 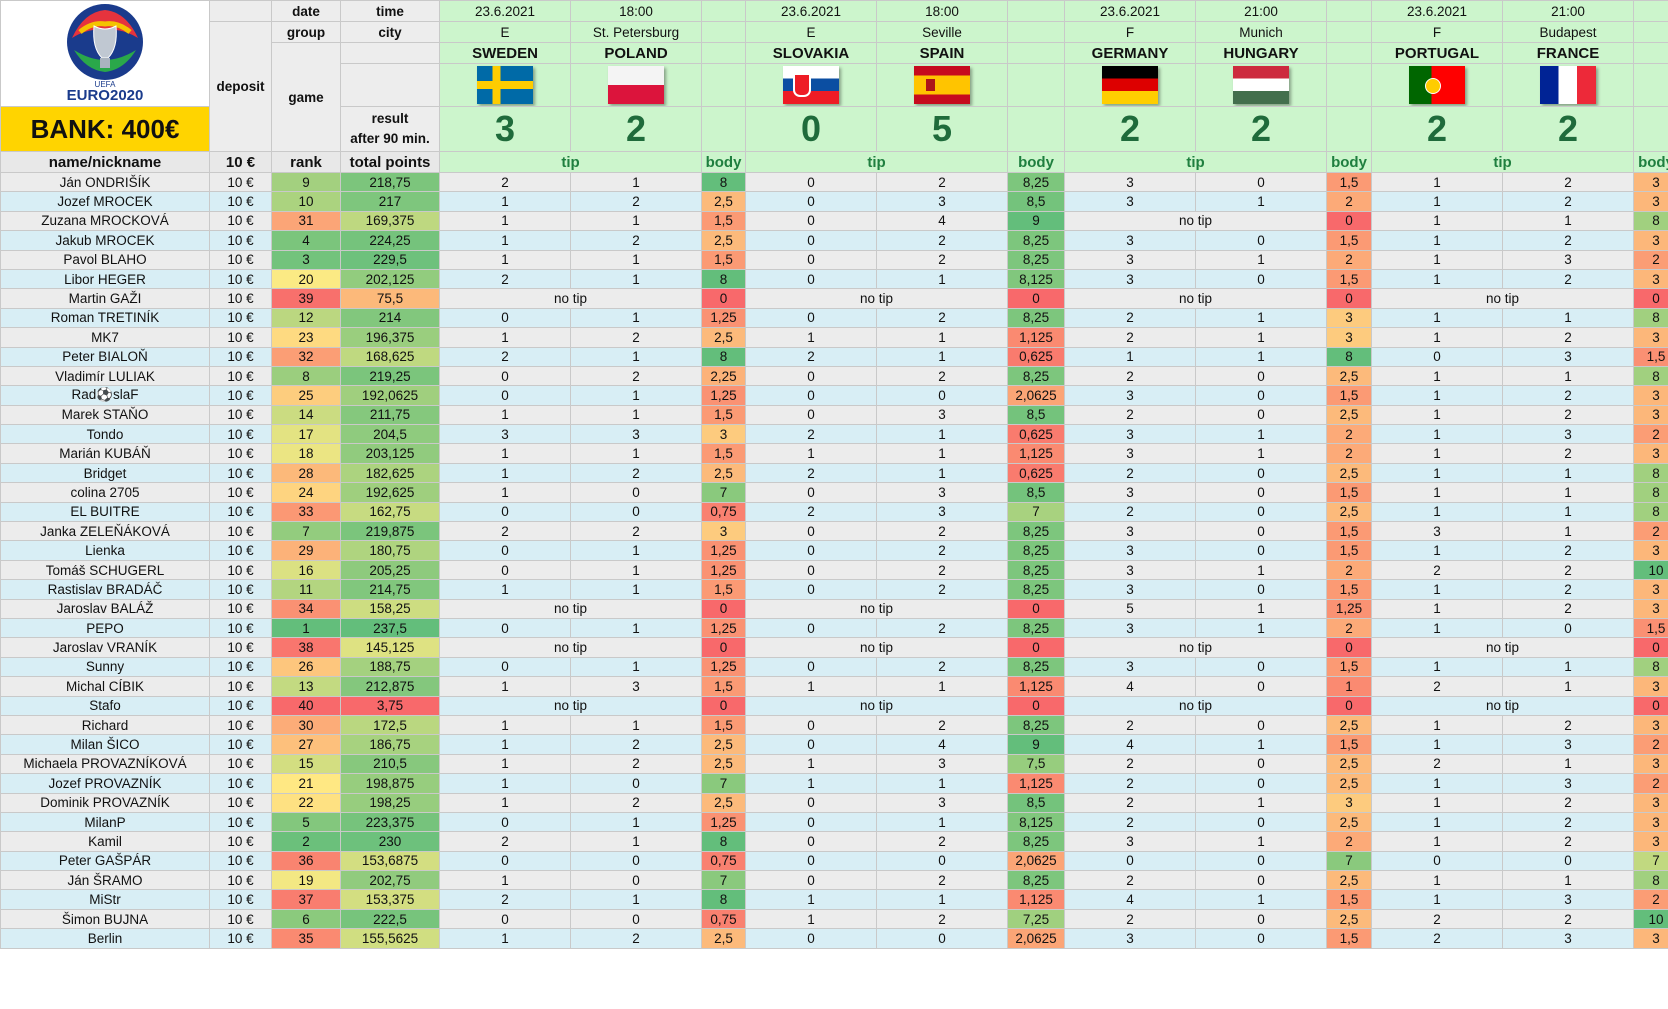 I want to click on player-name: Milan ŠICO, so click(x=105, y=744).